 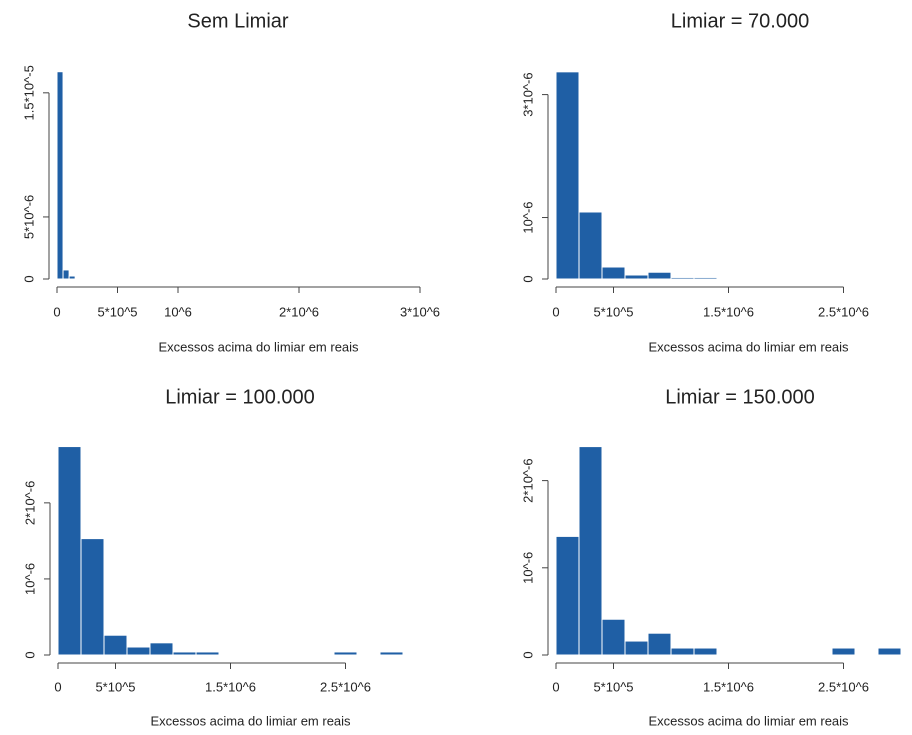 What do you see at coordinates (740, 397) in the screenshot?
I see `chart-title: Limiar = 150.000` at bounding box center [740, 397].